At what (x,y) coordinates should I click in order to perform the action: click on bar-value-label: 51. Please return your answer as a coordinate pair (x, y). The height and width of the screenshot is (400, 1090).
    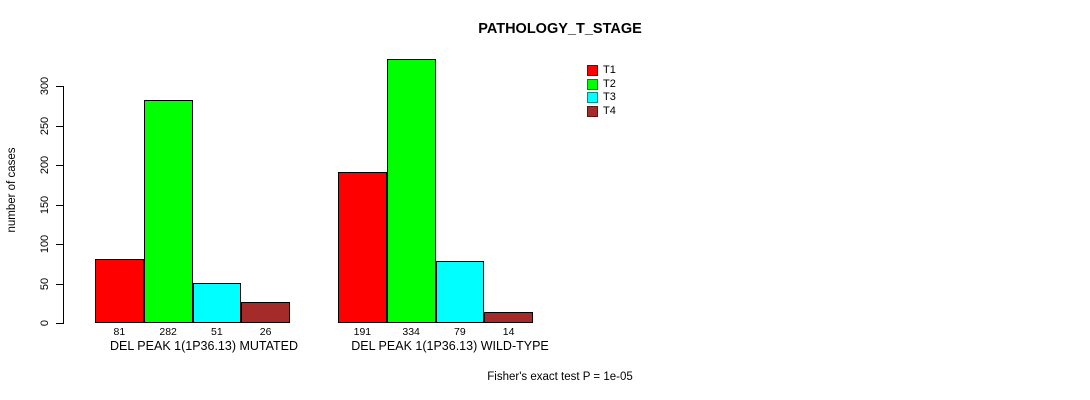
    Looking at the image, I should click on (217, 332).